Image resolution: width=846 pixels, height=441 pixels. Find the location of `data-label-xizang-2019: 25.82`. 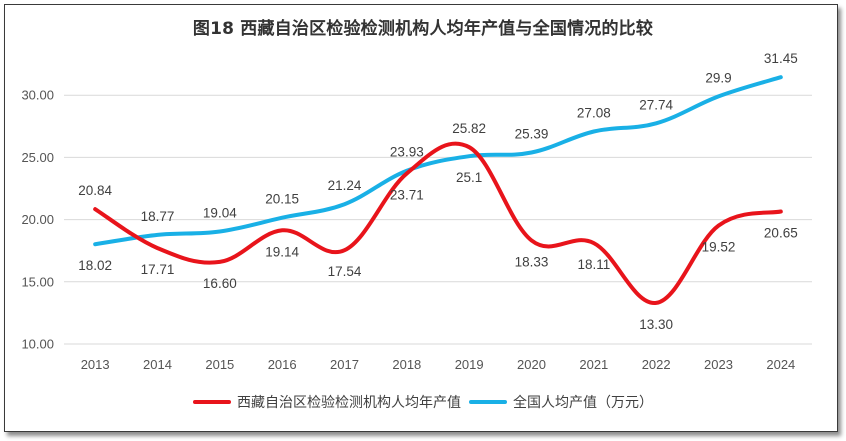

data-label-xizang-2019: 25.82 is located at coordinates (469, 128).